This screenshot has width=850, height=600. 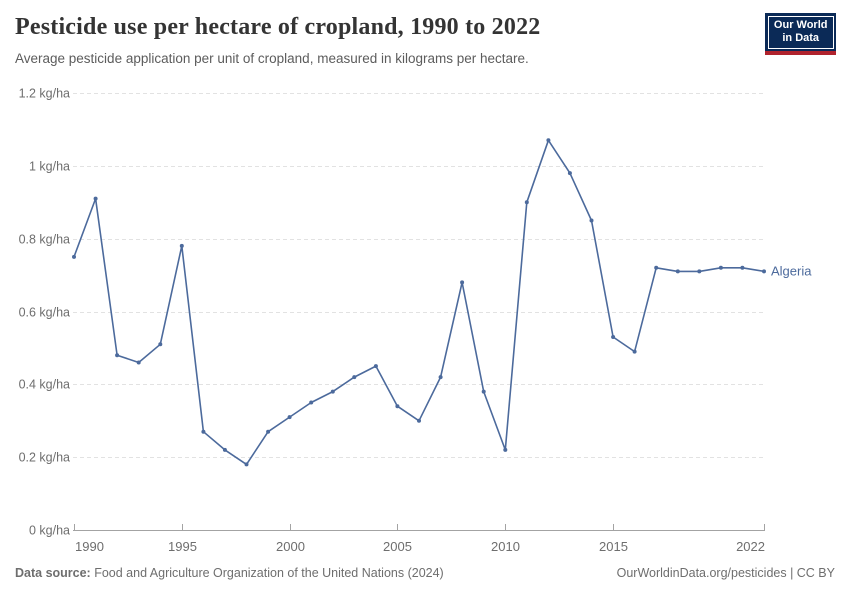 I want to click on y-axis-tick-label: 0.2 kg/ha, so click(x=44, y=458).